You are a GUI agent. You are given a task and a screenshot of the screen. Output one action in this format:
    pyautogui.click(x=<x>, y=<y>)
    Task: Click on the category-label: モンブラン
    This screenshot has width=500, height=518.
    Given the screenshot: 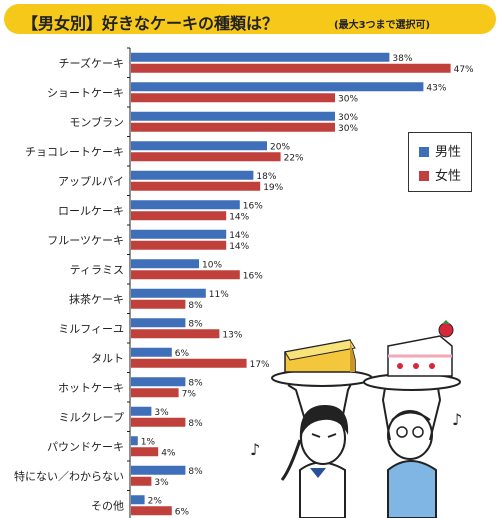 What is the action you would take?
    pyautogui.click(x=96, y=122)
    